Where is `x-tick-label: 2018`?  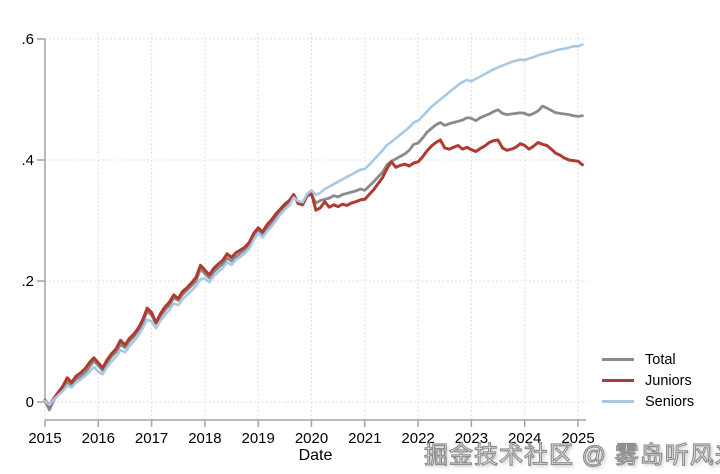 x-tick-label: 2018 is located at coordinates (204, 438).